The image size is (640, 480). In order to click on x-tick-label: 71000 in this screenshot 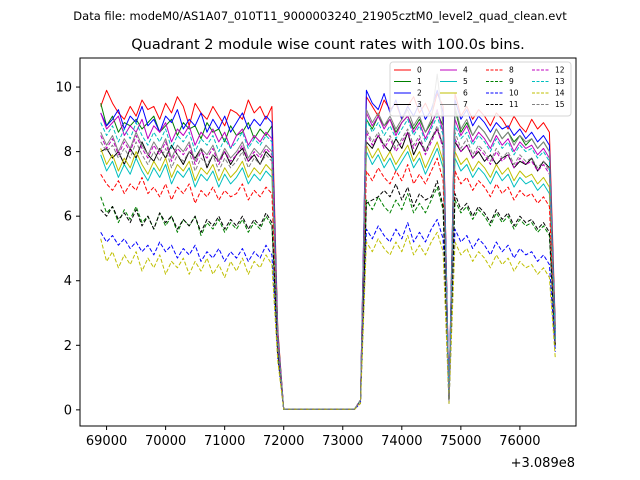, I will do `click(224, 441)`.